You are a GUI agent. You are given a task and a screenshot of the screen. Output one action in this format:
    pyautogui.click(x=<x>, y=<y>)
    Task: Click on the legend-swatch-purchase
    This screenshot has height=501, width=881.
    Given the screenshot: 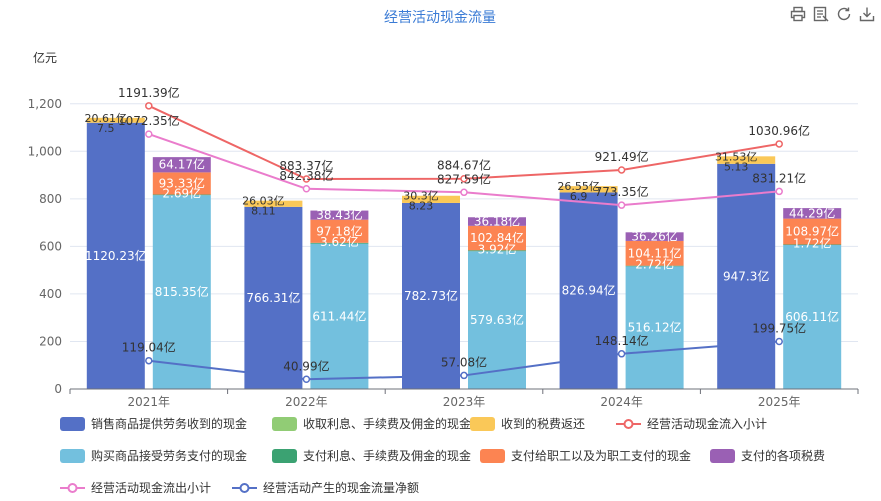 What is the action you would take?
    pyautogui.click(x=72, y=456)
    